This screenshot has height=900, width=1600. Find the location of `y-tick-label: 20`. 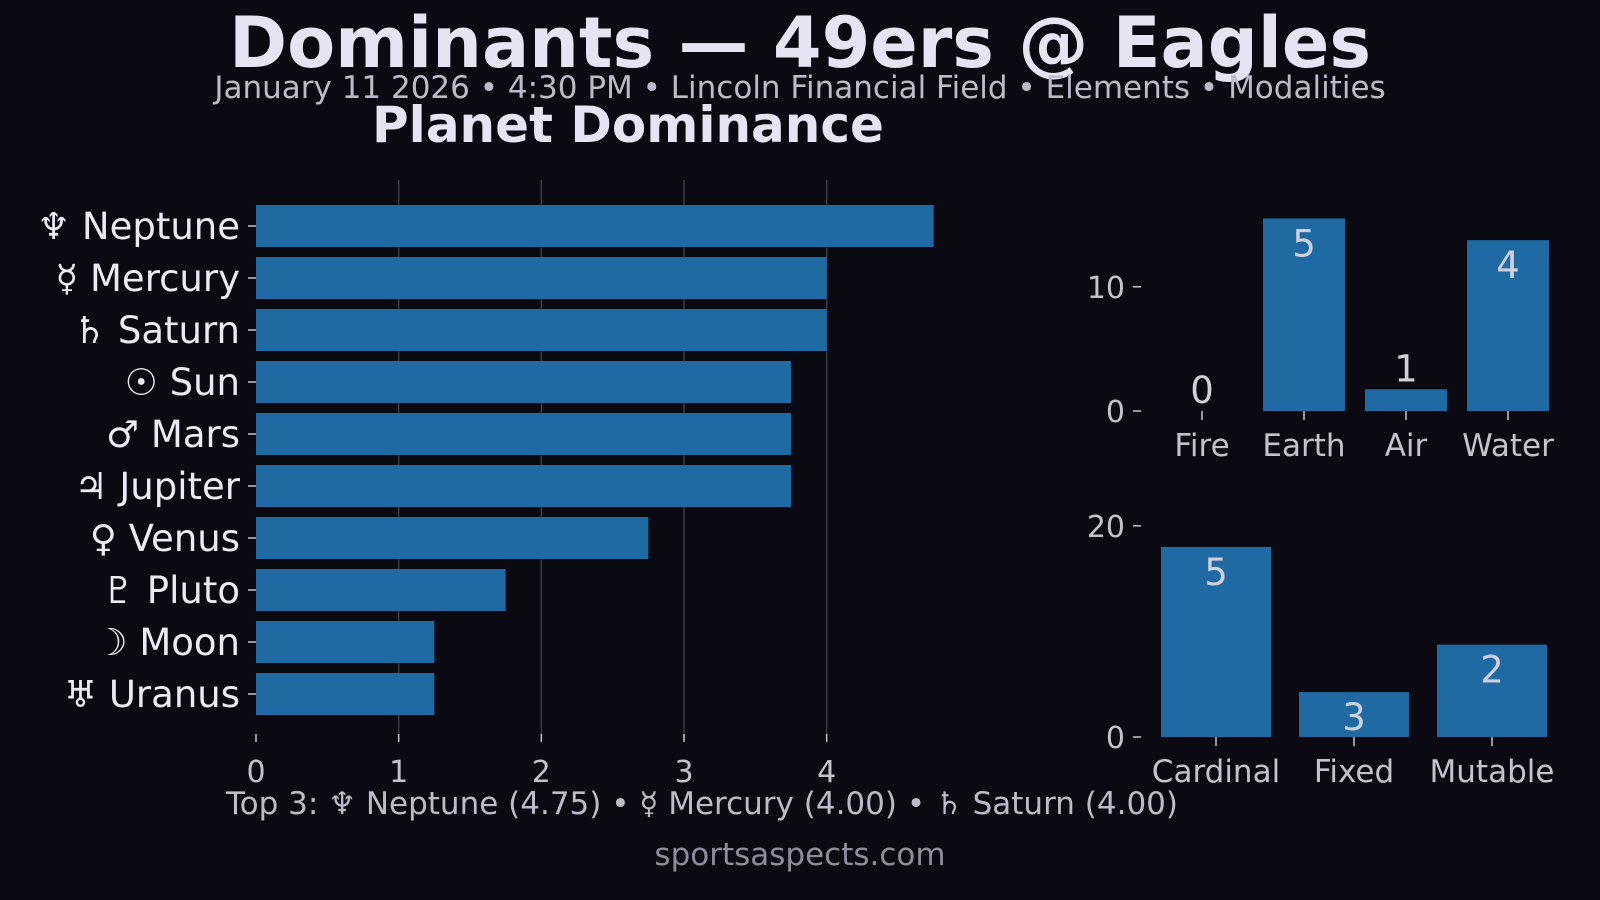

y-tick-label: 20 is located at coordinates (1106, 527).